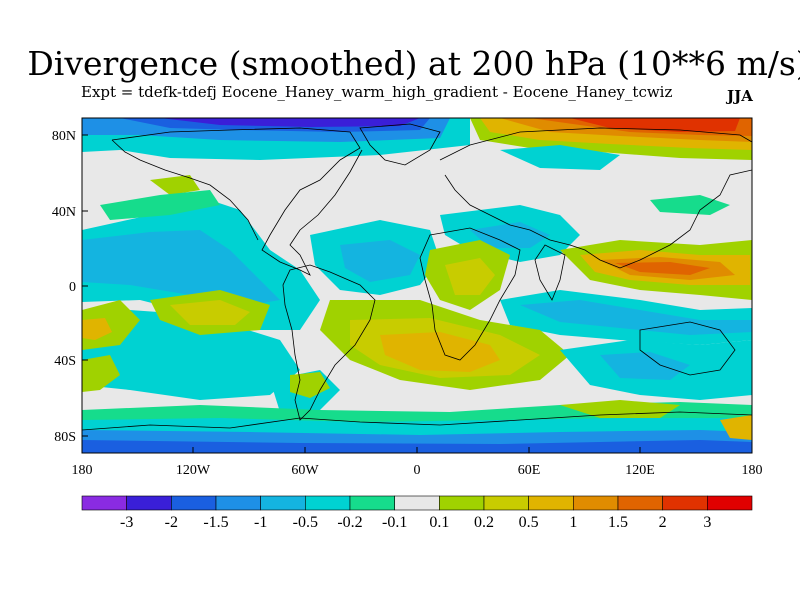 The height and width of the screenshot is (600, 800). I want to click on latitude-labels: 80N 40N 0 40S 80S, so click(64, 287).